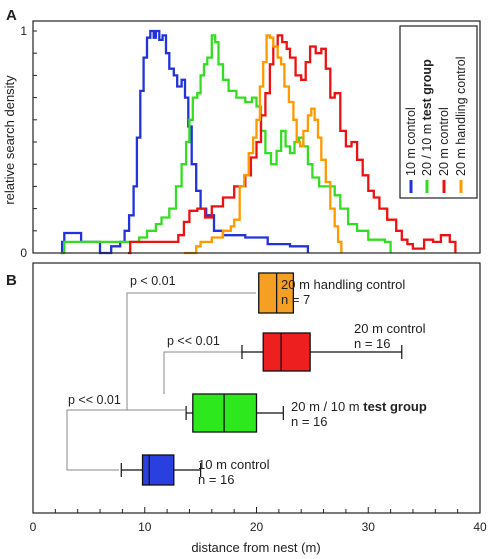 Image resolution: width=491 pixels, height=559 pixels. What do you see at coordinates (411, 141) in the screenshot?
I see `legend-entry-0: 10 m control` at bounding box center [411, 141].